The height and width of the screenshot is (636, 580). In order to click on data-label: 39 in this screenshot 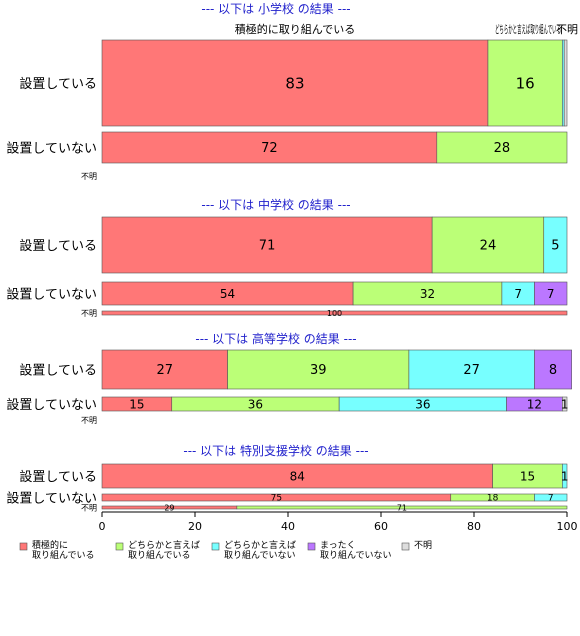, I will do `click(318, 370)`.